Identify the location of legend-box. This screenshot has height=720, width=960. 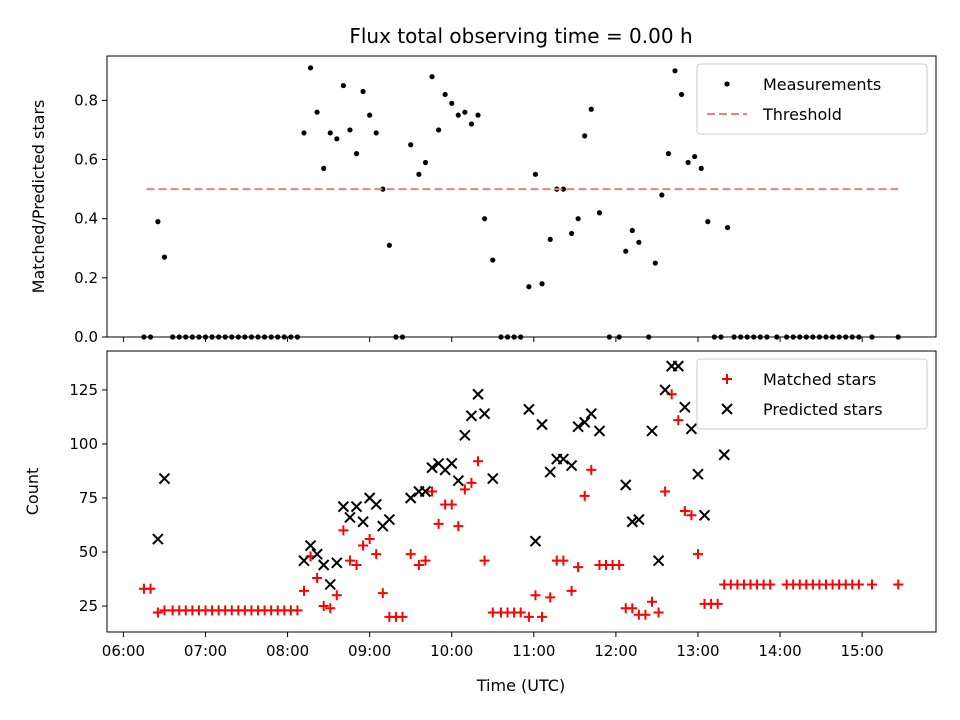
(812, 394).